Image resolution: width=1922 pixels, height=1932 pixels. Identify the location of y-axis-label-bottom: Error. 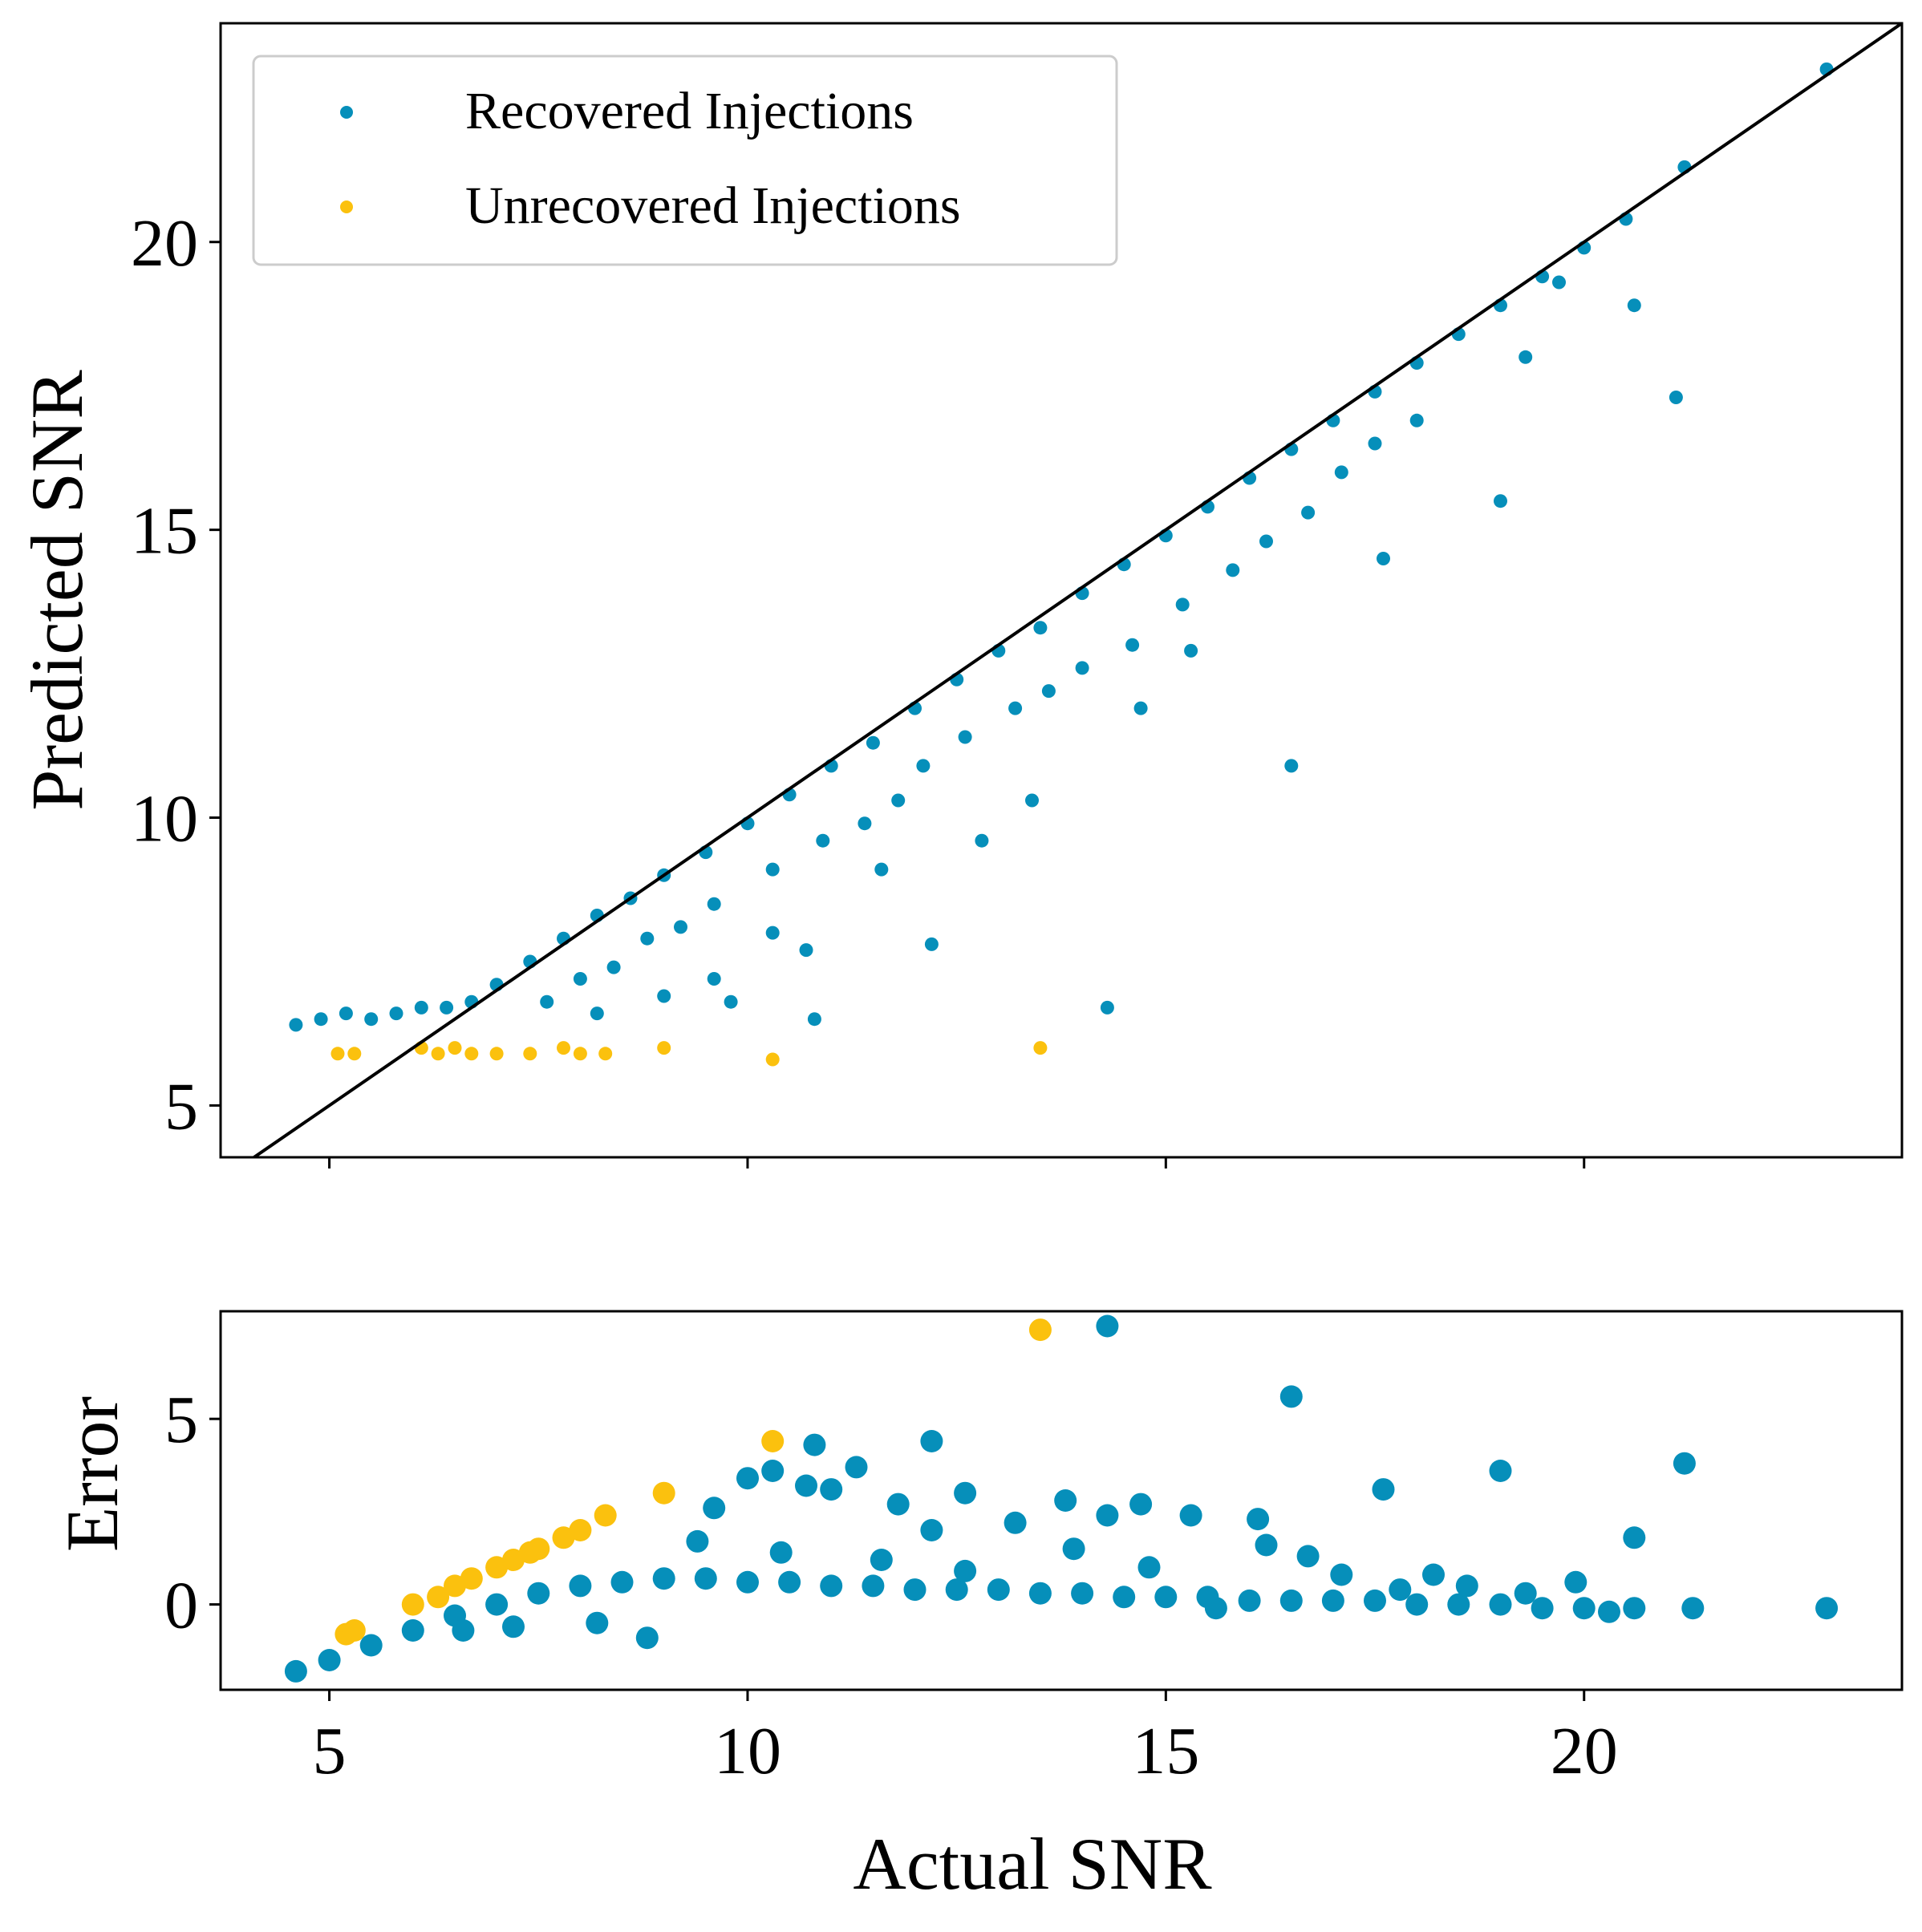
(92, 1474).